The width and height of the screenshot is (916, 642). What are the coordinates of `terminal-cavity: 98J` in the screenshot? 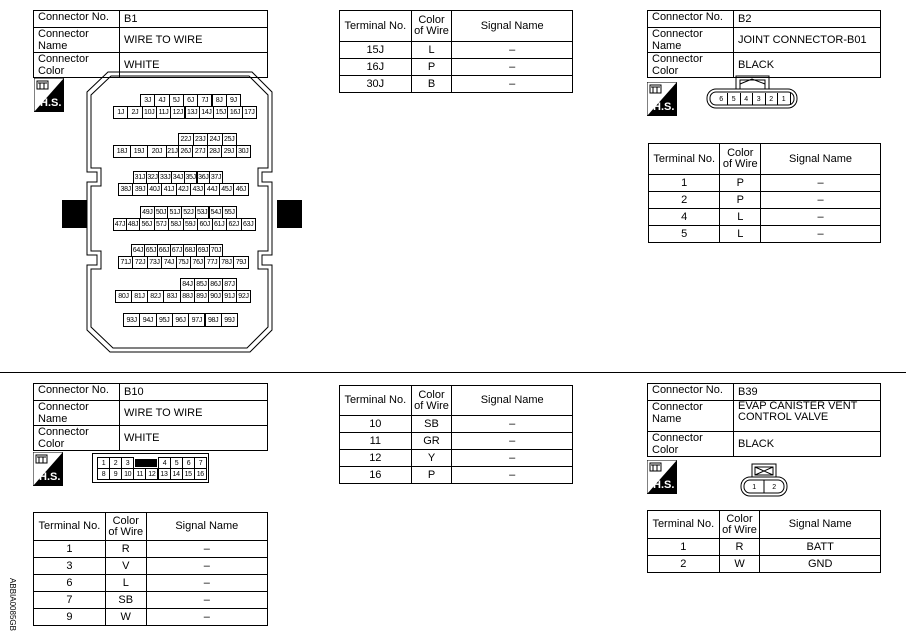 It's located at (213, 320).